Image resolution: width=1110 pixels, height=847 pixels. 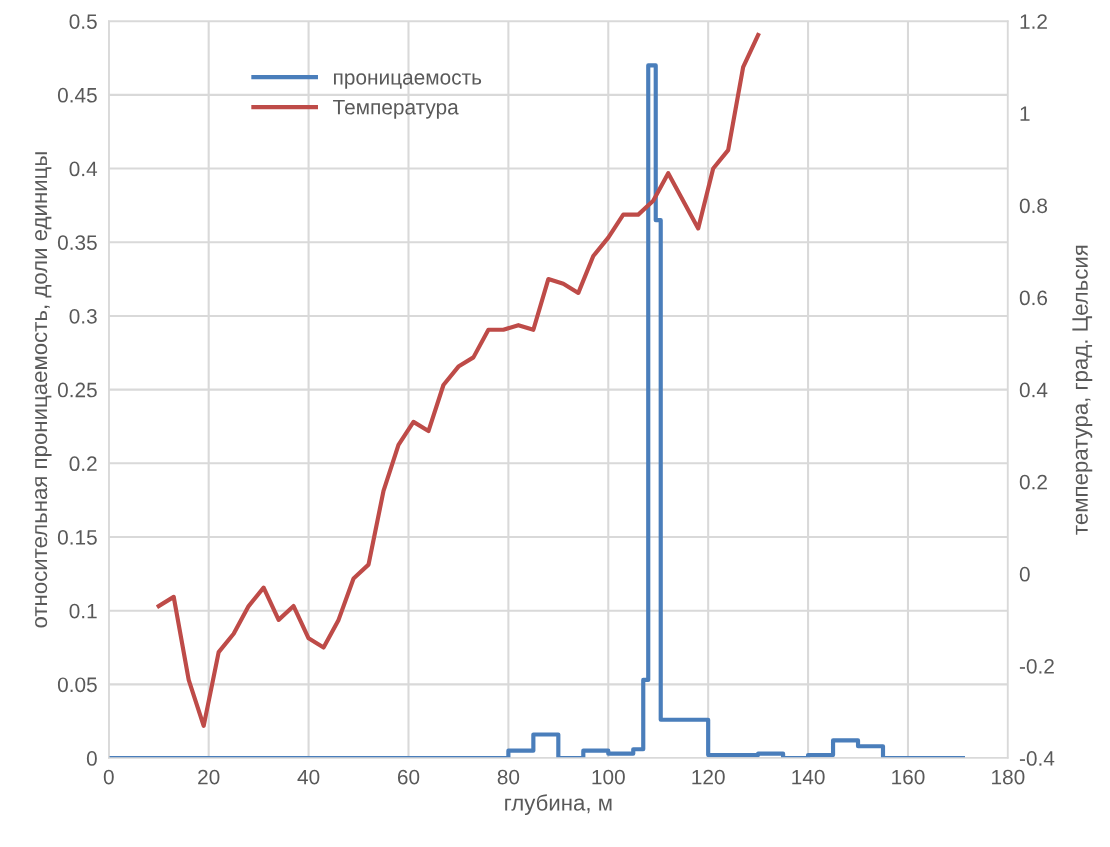 I want to click on y-tick-label: 0, so click(x=91, y=758).